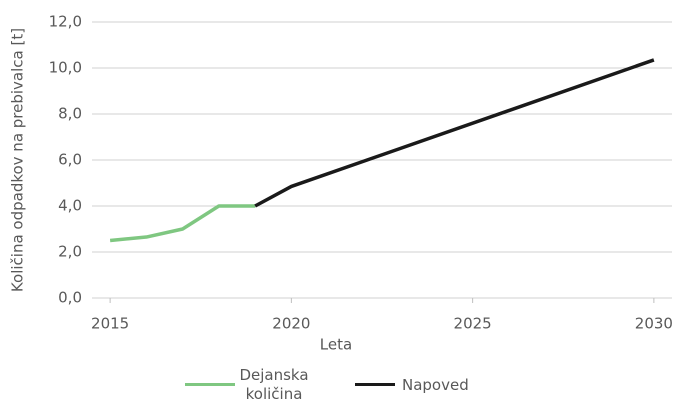  Describe the element at coordinates (70, 114) in the screenshot. I see `y-tick-label: 8,0` at that location.